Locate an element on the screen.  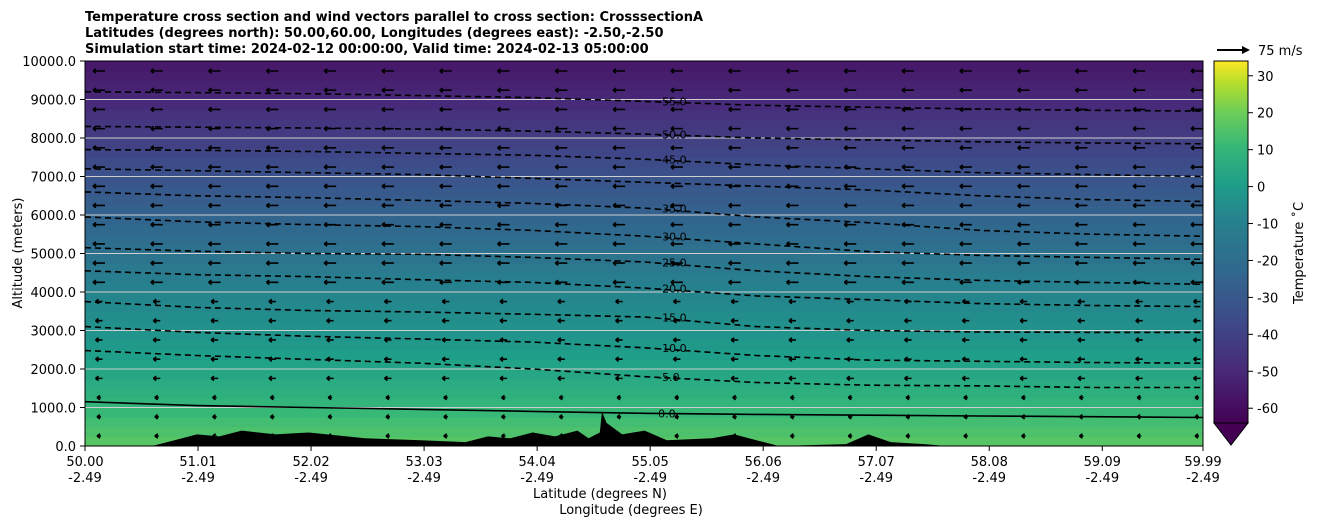
colorbar-tick-label: -60 is located at coordinates (1267, 409).